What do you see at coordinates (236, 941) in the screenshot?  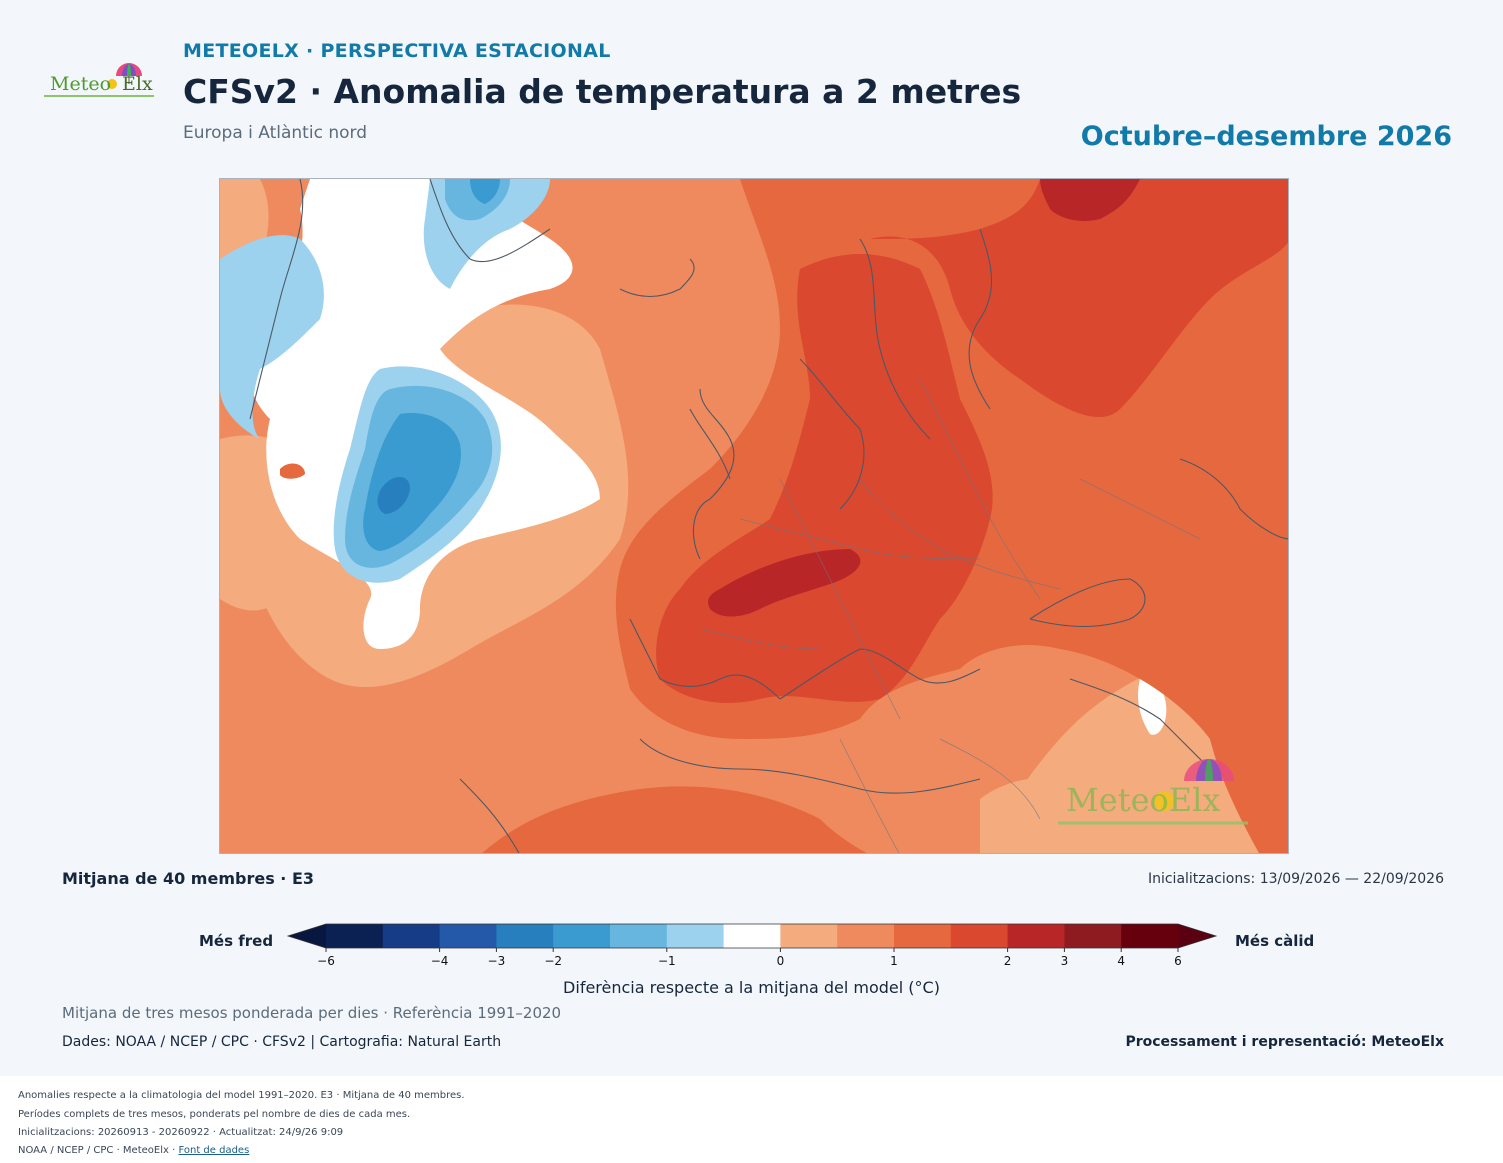 I see `colorbar-left-label: Més fred` at bounding box center [236, 941].